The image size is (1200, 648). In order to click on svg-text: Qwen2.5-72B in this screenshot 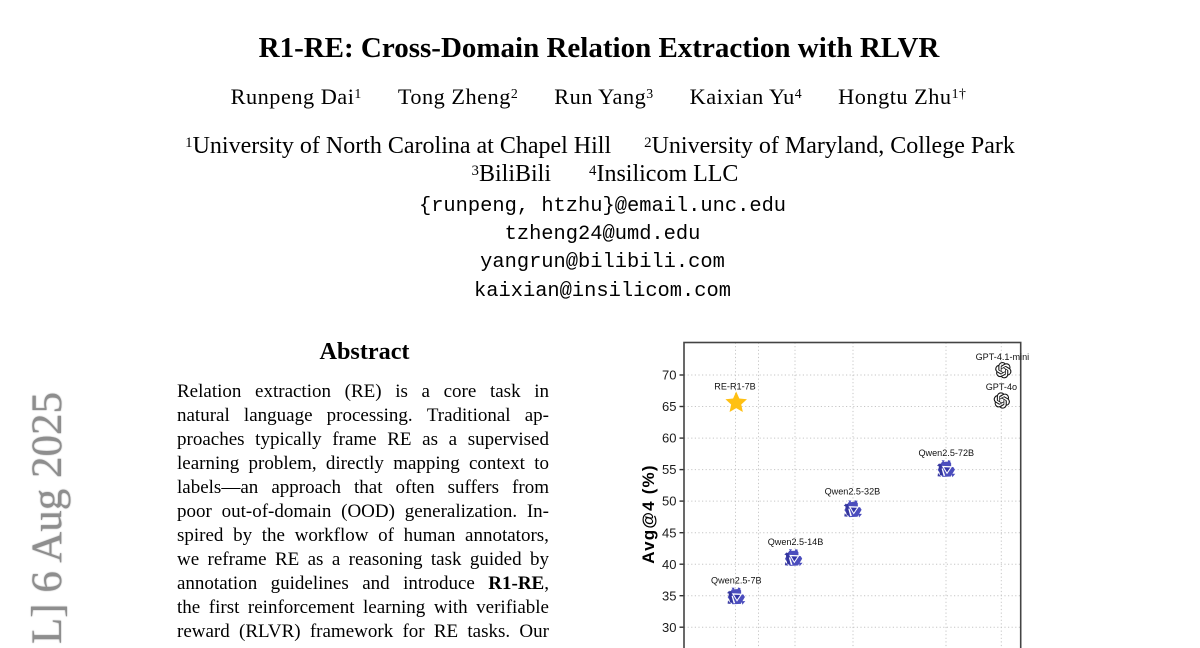, I will do `click(946, 453)`.